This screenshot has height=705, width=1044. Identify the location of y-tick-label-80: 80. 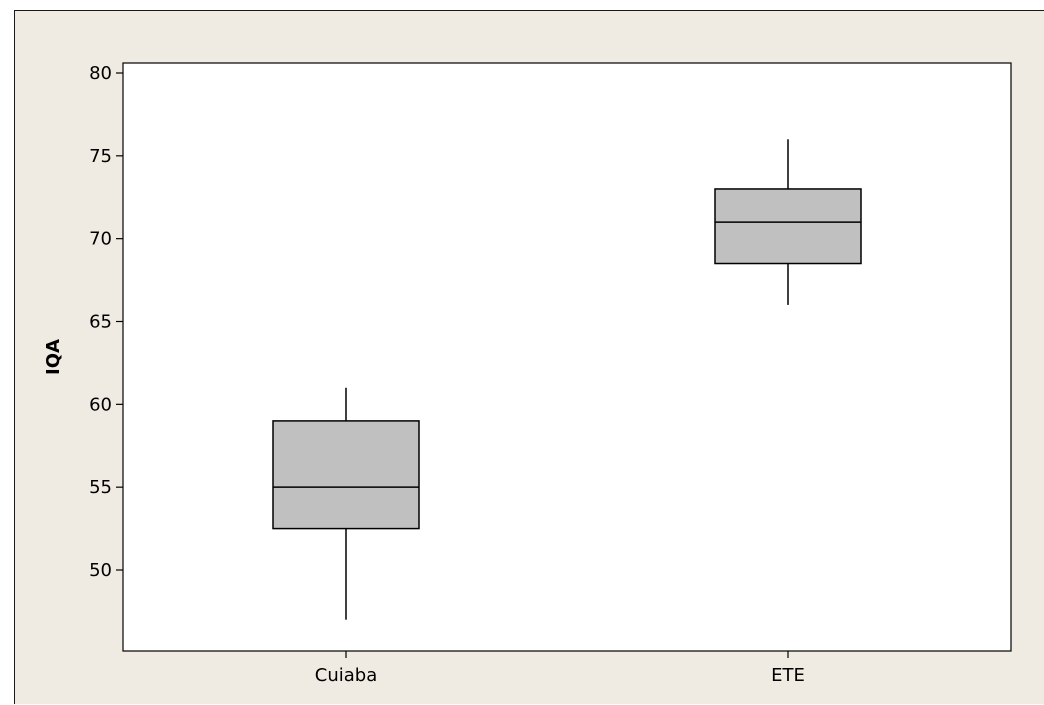
(100, 73).